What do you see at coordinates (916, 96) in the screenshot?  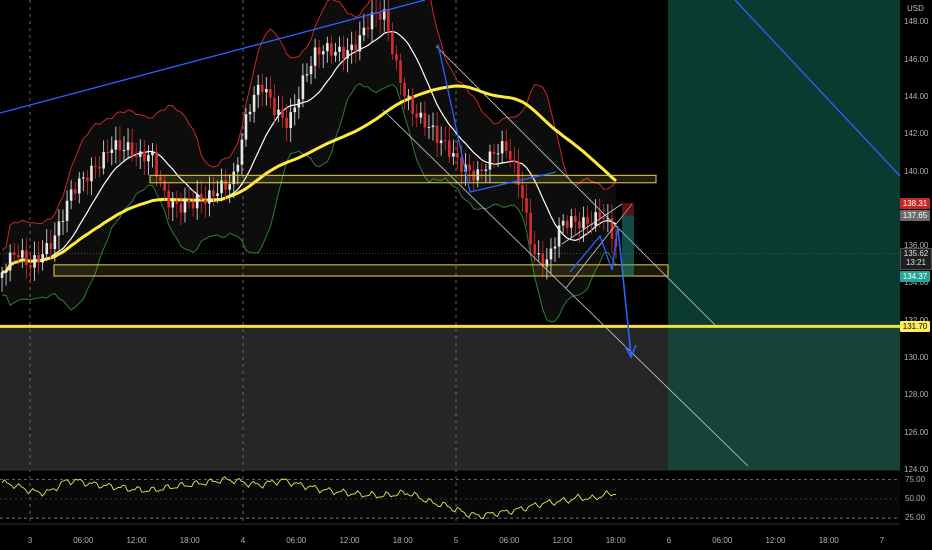 I see `price-tick-label: 144.00` at bounding box center [916, 96].